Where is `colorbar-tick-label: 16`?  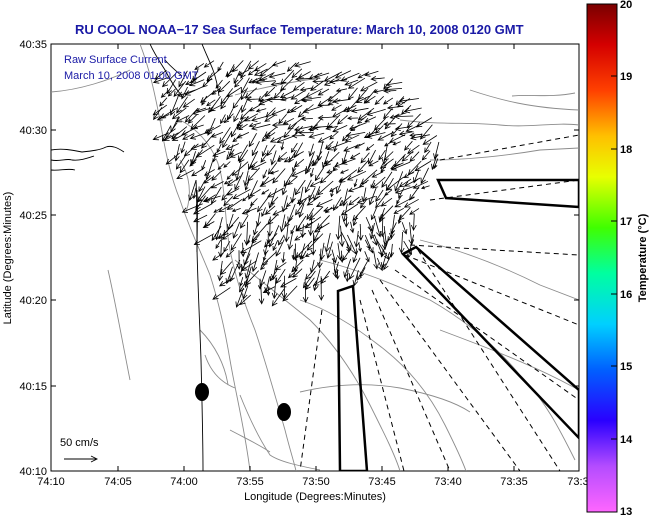
colorbar-tick-label: 16 is located at coordinates (626, 295).